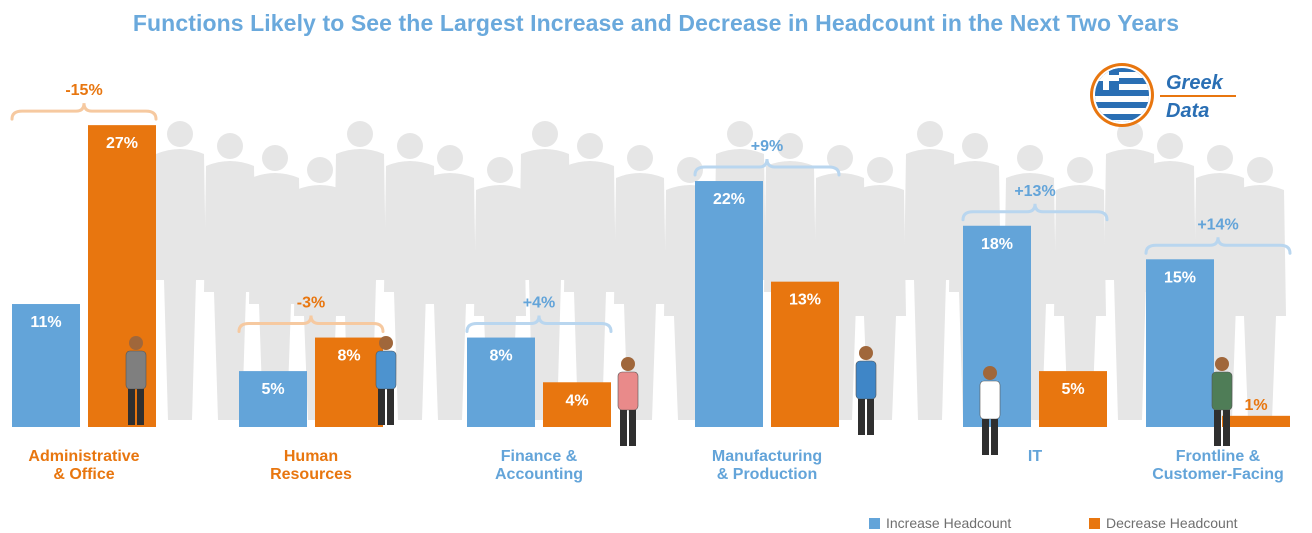 This screenshot has height=533, width=1312. What do you see at coordinates (1180, 277) in the screenshot?
I see `data-label-increase: 15%` at bounding box center [1180, 277].